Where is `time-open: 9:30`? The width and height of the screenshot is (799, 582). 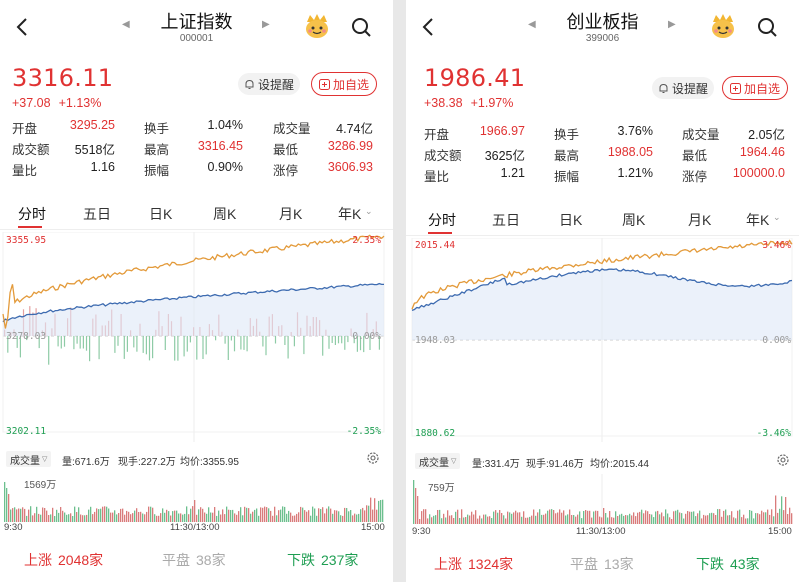
time-open: 9:30 is located at coordinates (421, 531).